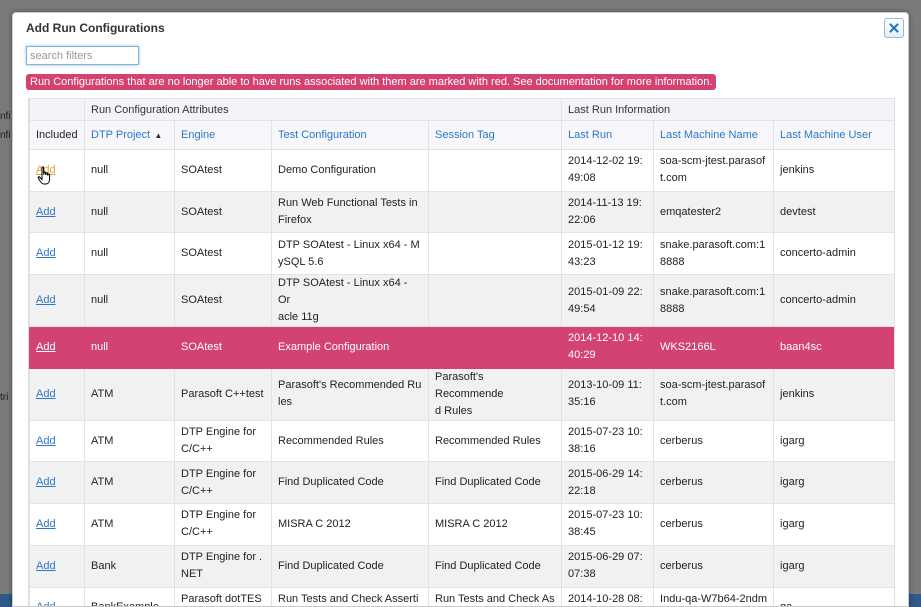  Describe the element at coordinates (495, 394) in the screenshot. I see `cell-session-tag: Parasoft's Recommende d Rules` at that location.